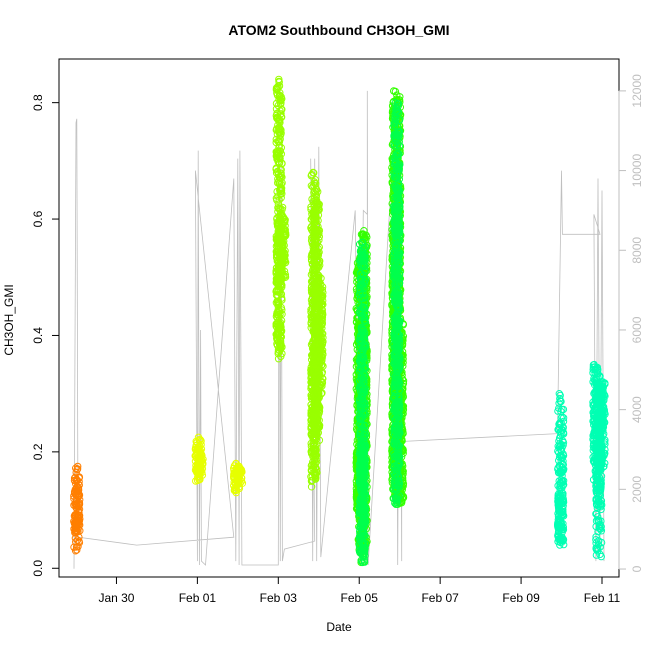 The image size is (650, 650). What do you see at coordinates (339, 627) in the screenshot?
I see `x-axis-label: Date` at bounding box center [339, 627].